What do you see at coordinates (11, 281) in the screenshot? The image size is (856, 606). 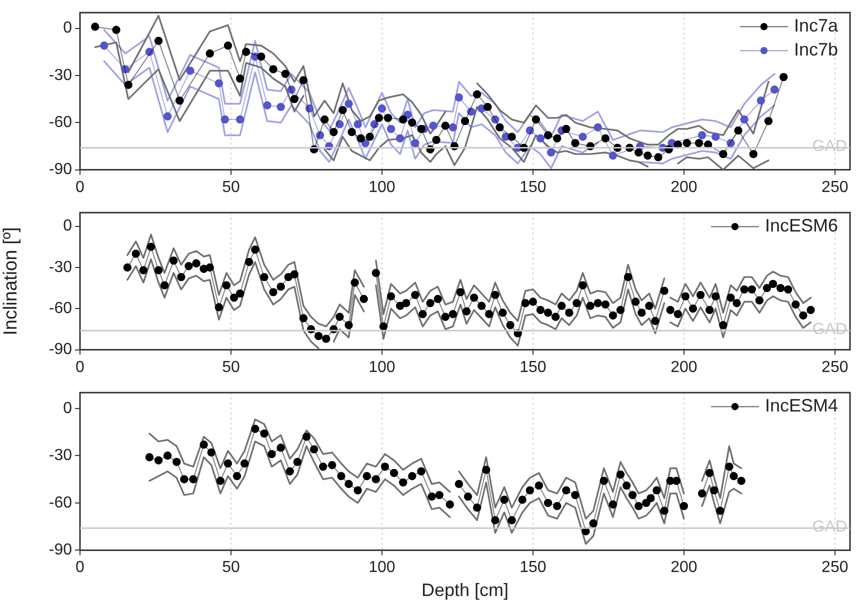 I see `y-axis-title: Inclination [º]` at bounding box center [11, 281].